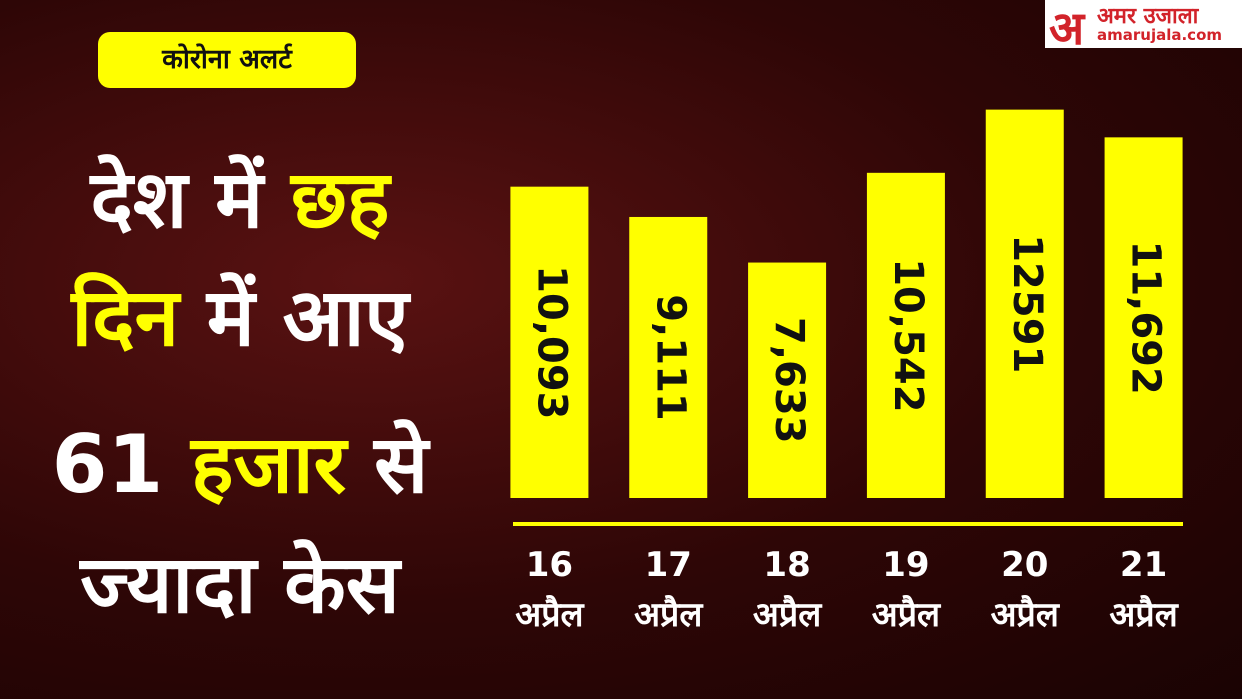 The height and width of the screenshot is (699, 1242). What do you see at coordinates (268, 464) in the screenshot?
I see `headline-segment: हजार` at bounding box center [268, 464].